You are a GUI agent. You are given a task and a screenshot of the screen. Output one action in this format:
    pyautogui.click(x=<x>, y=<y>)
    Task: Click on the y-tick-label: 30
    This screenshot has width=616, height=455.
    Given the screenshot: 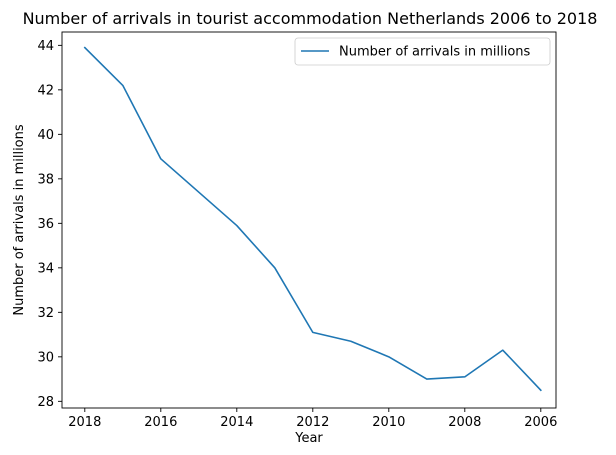 What is the action you would take?
    pyautogui.click(x=45, y=357)
    